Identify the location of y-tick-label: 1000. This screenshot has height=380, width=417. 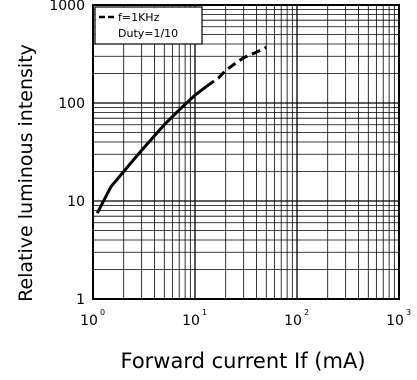
(67, 7).